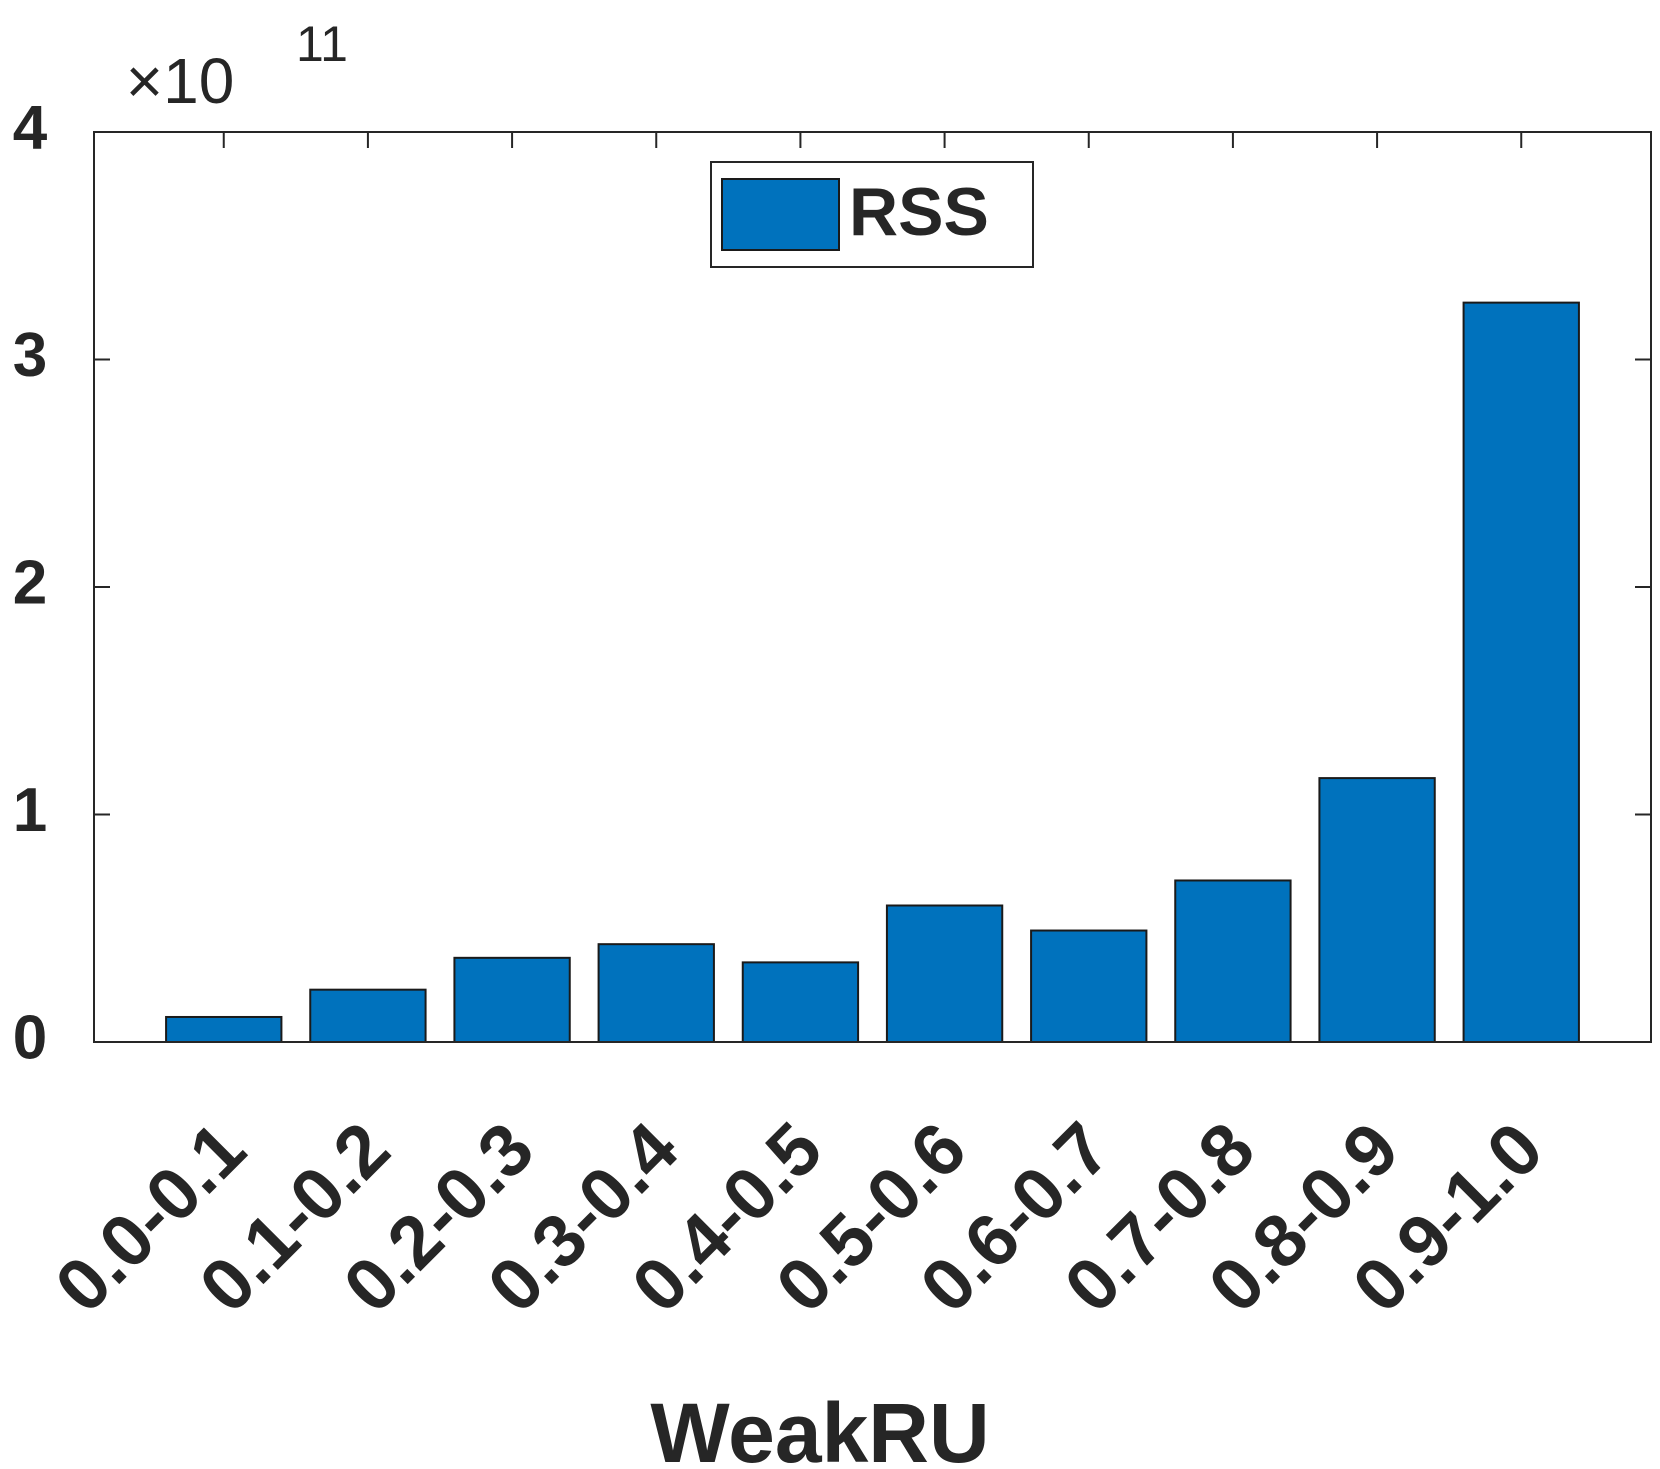 This screenshot has width=1660, height=1469. Describe the element at coordinates (30, 127) in the screenshot. I see `y-tick-label: 4` at that location.